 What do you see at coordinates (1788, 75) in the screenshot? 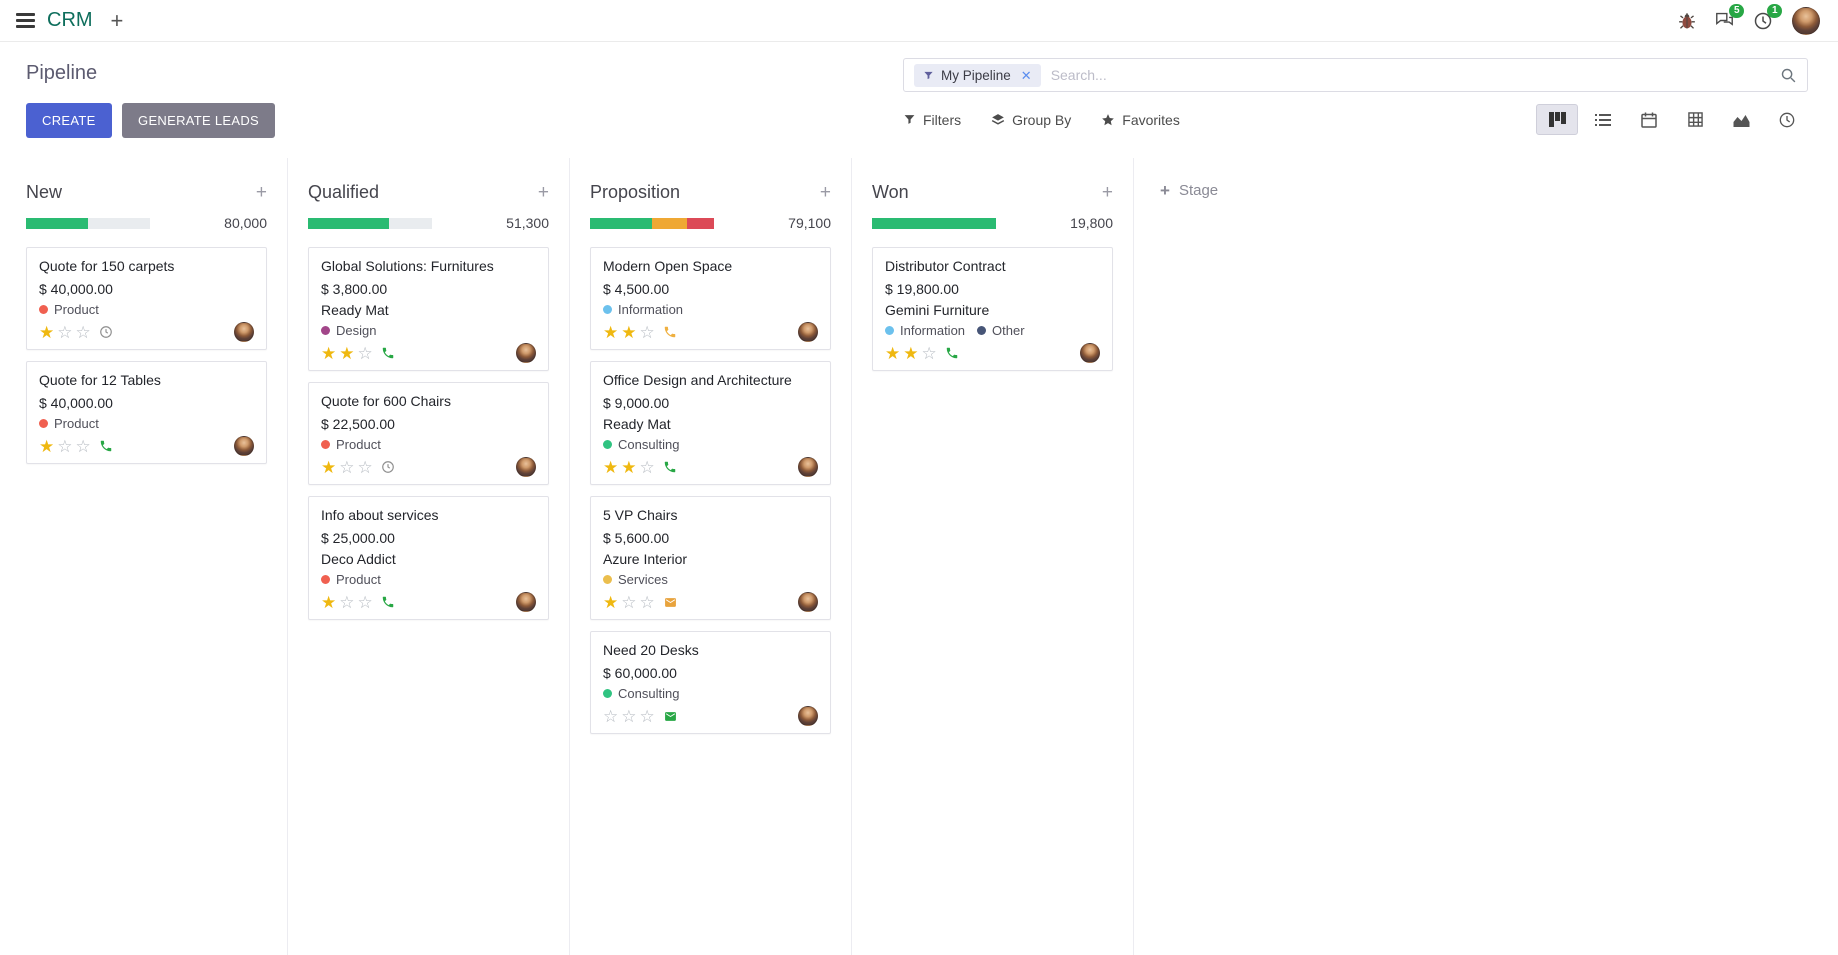
I see `search-icon` at bounding box center [1788, 75].